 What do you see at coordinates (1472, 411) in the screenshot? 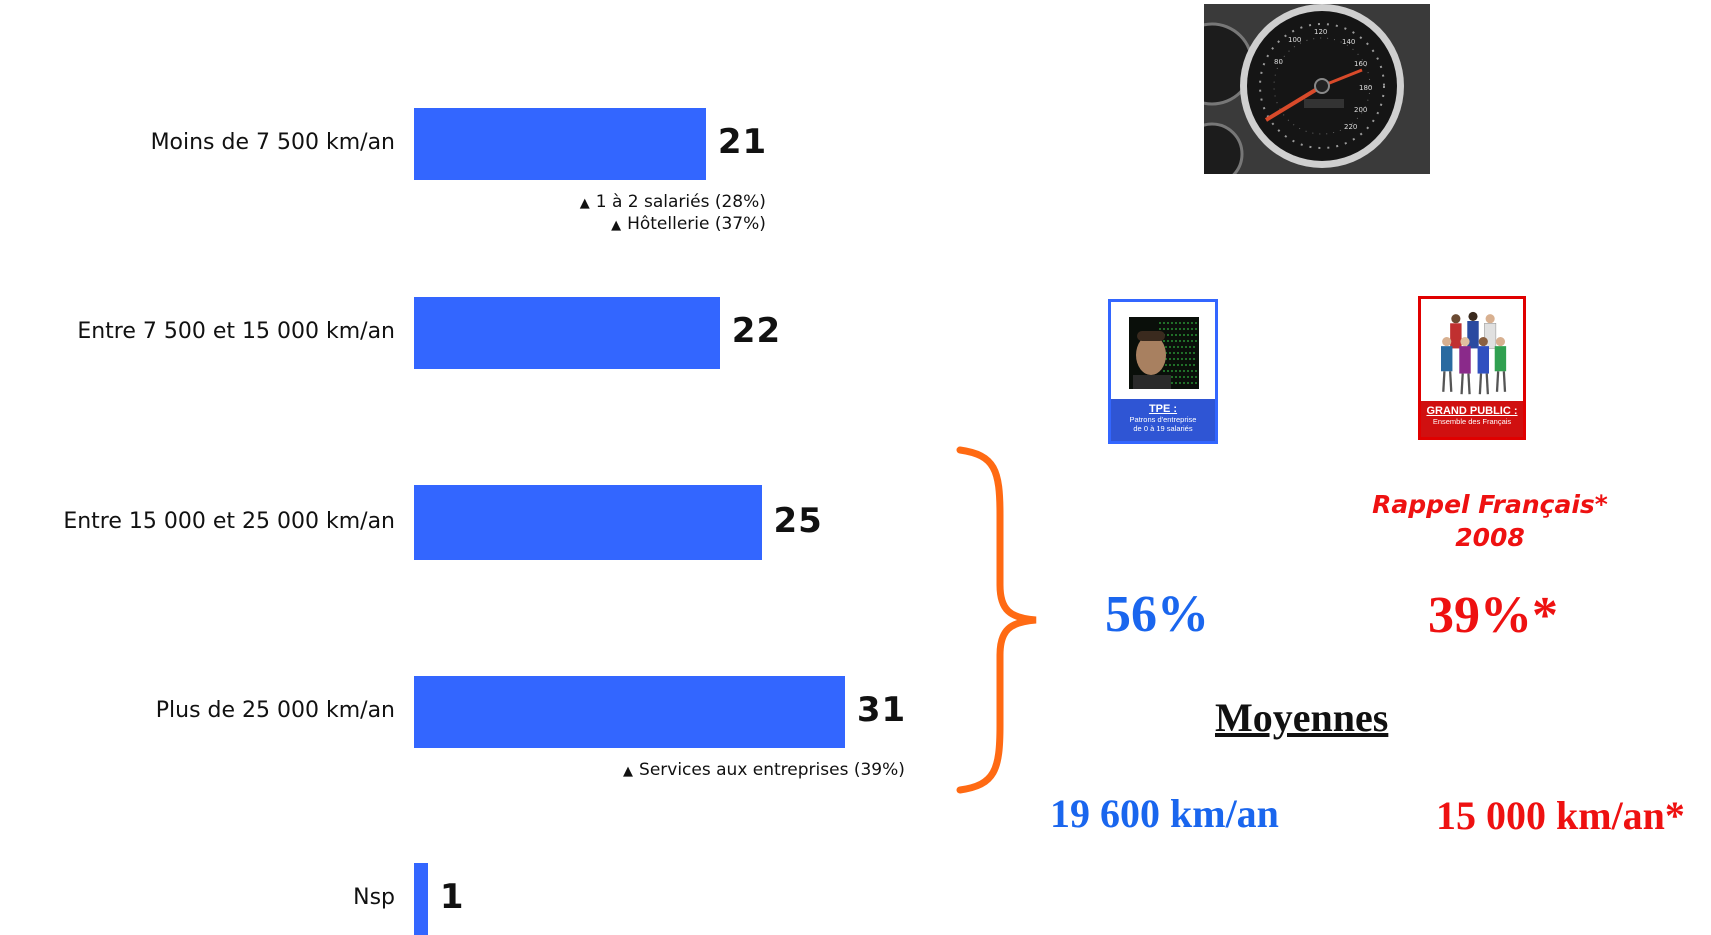
I see `gp-card-title: GRAND PUBLIC :` at bounding box center [1472, 411].